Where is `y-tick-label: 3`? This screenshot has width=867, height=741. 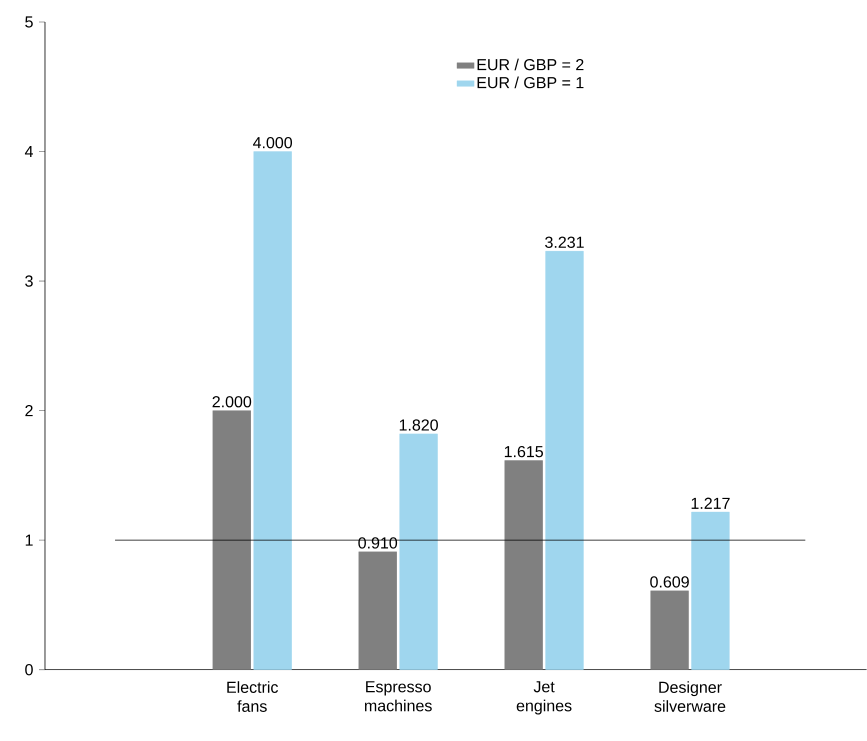
y-tick-label: 3 is located at coordinates (29, 281).